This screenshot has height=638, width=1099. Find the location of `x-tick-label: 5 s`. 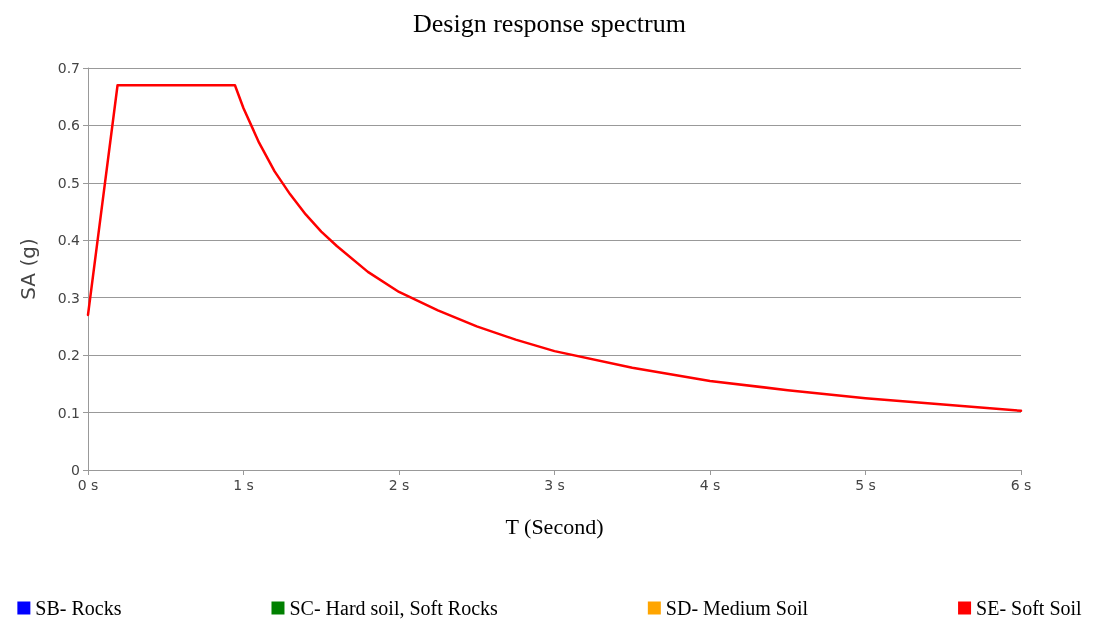

x-tick-label: 5 s is located at coordinates (865, 485).